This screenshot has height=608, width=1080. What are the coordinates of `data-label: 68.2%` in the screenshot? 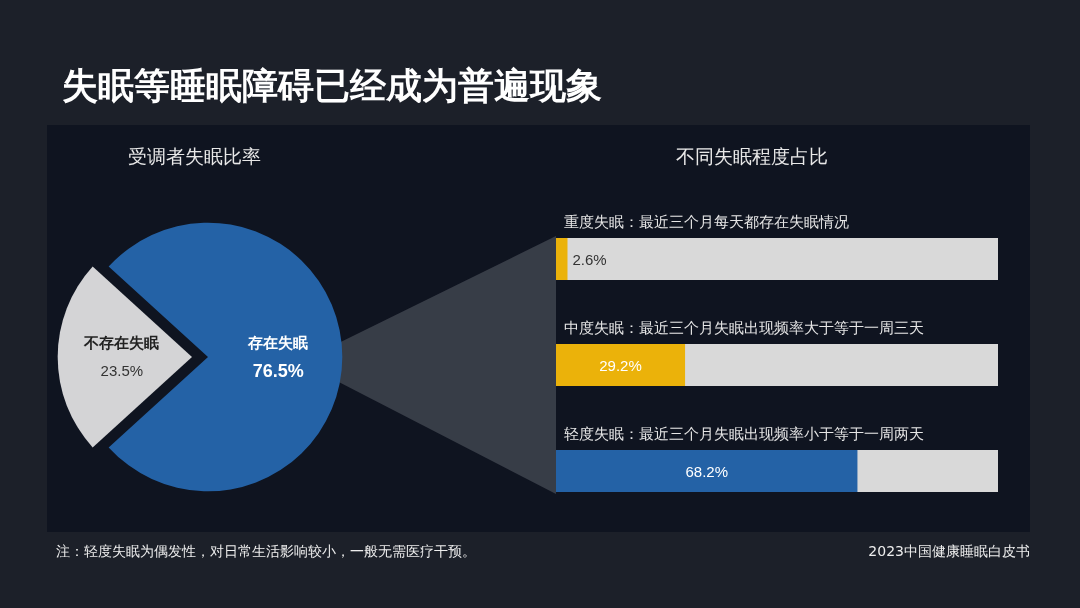 It's located at (706, 471).